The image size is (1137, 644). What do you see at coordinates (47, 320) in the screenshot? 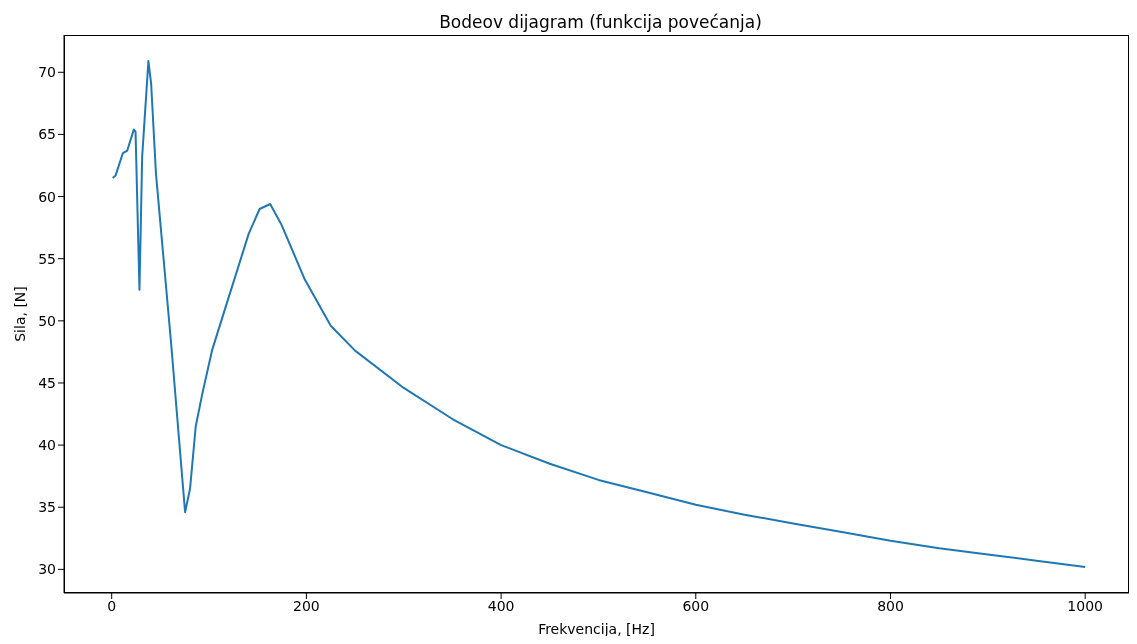
I see `y-tick-label: 50` at bounding box center [47, 320].